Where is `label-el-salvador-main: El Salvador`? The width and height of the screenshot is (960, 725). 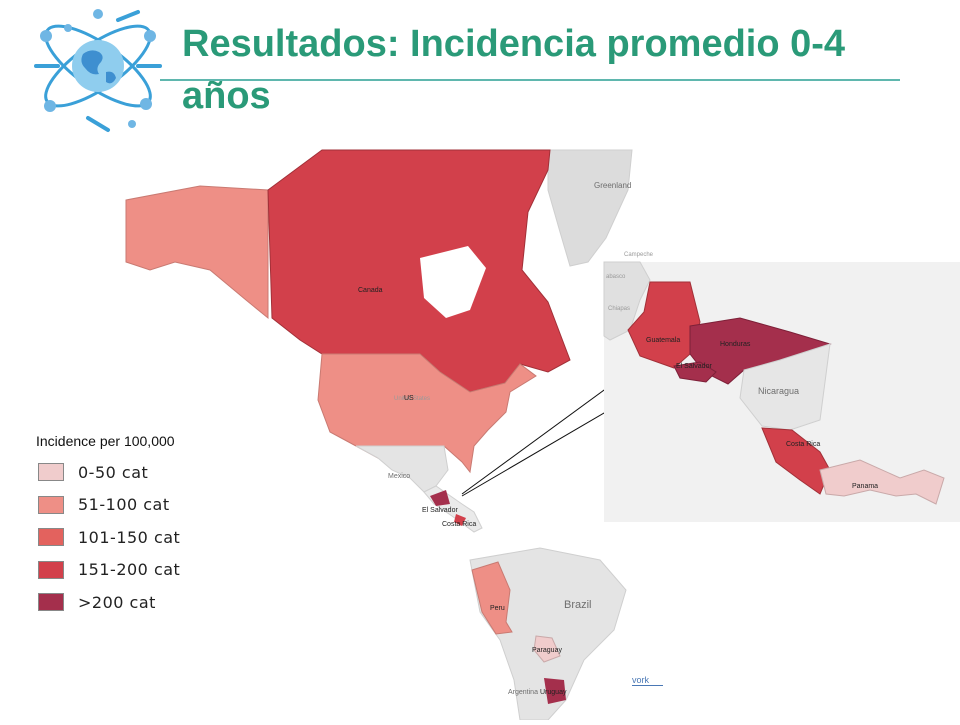 label-el-salvador-main: El Salvador is located at coordinates (440, 510).